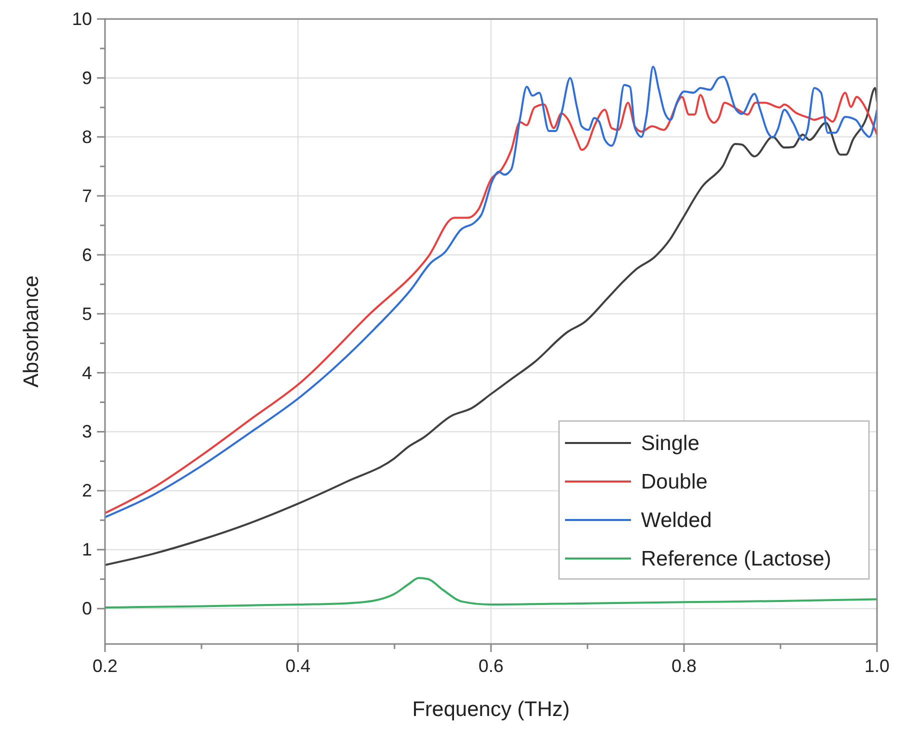  What do you see at coordinates (87, 314) in the screenshot?
I see `y-tick-label: 5` at bounding box center [87, 314].